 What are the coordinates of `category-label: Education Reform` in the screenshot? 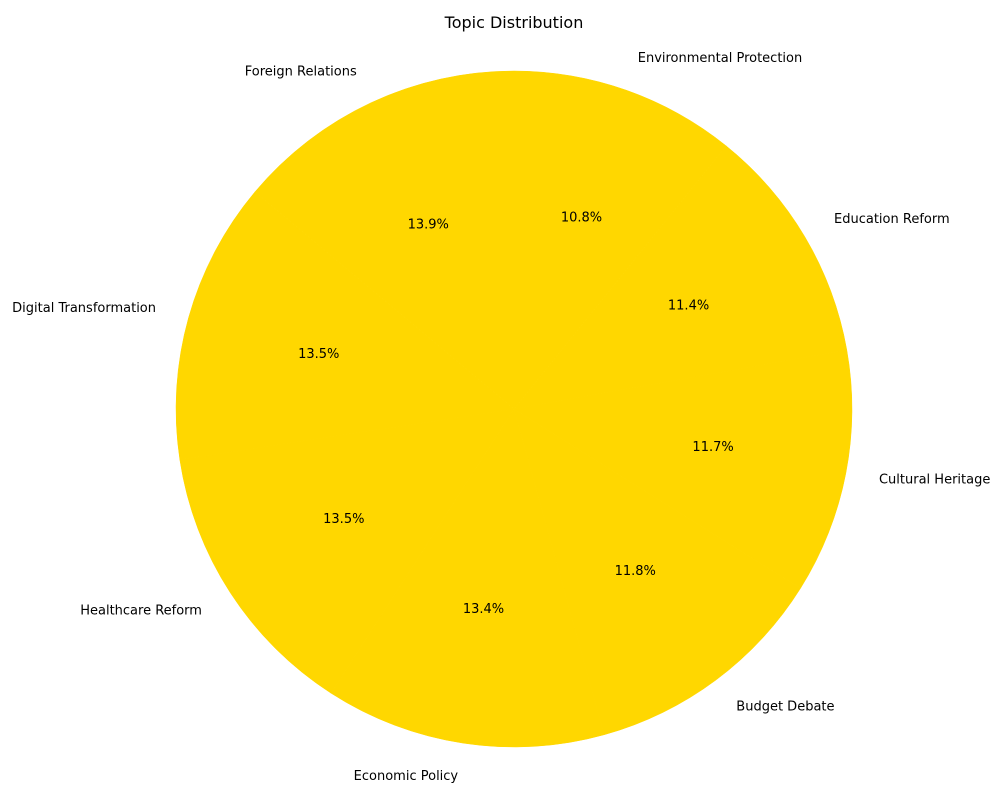 It's located at (892, 219).